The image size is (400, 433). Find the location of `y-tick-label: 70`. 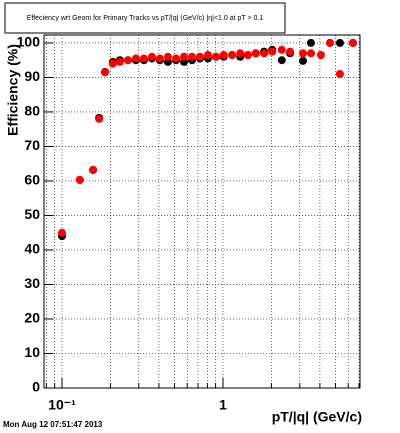

y-tick-label: 70 is located at coordinates (32, 145).